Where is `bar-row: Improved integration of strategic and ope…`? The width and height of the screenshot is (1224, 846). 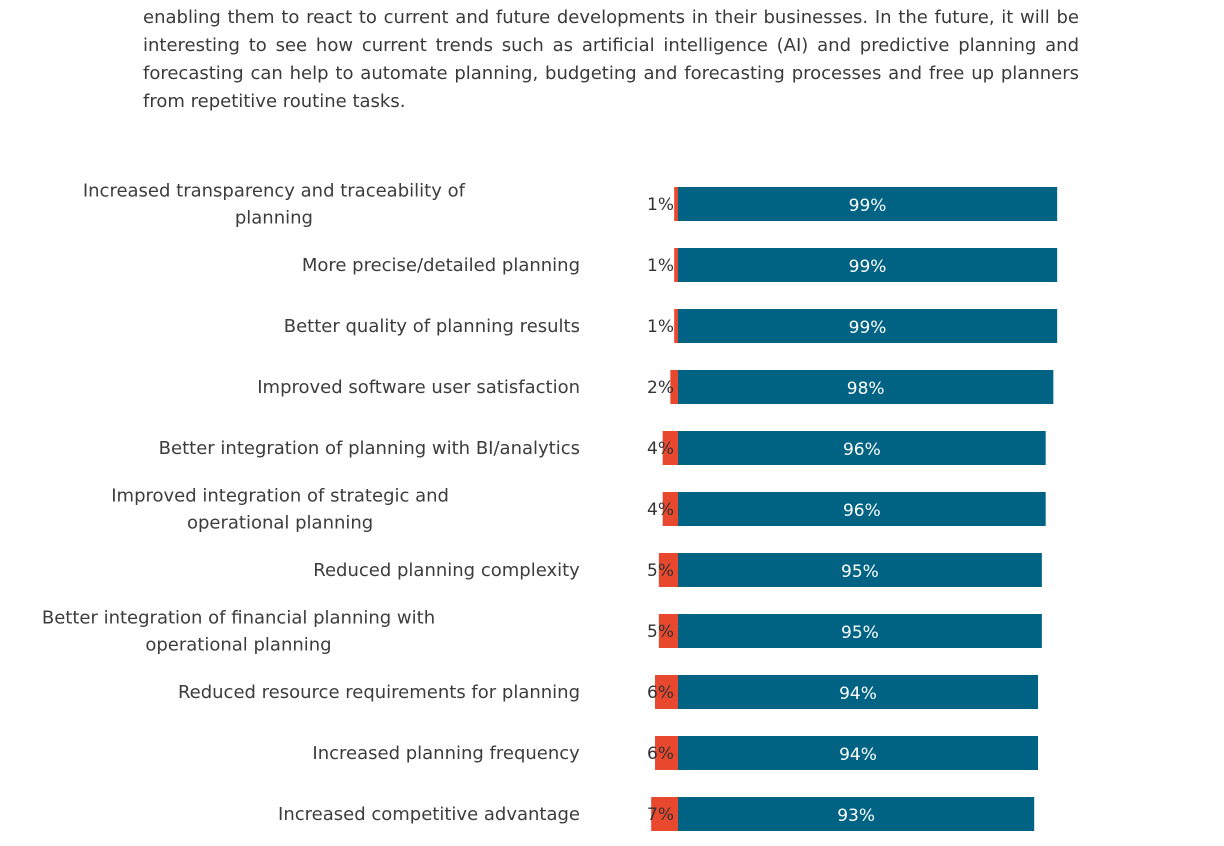
bar-row: Improved integration of strategic and ope… is located at coordinates (578, 510).